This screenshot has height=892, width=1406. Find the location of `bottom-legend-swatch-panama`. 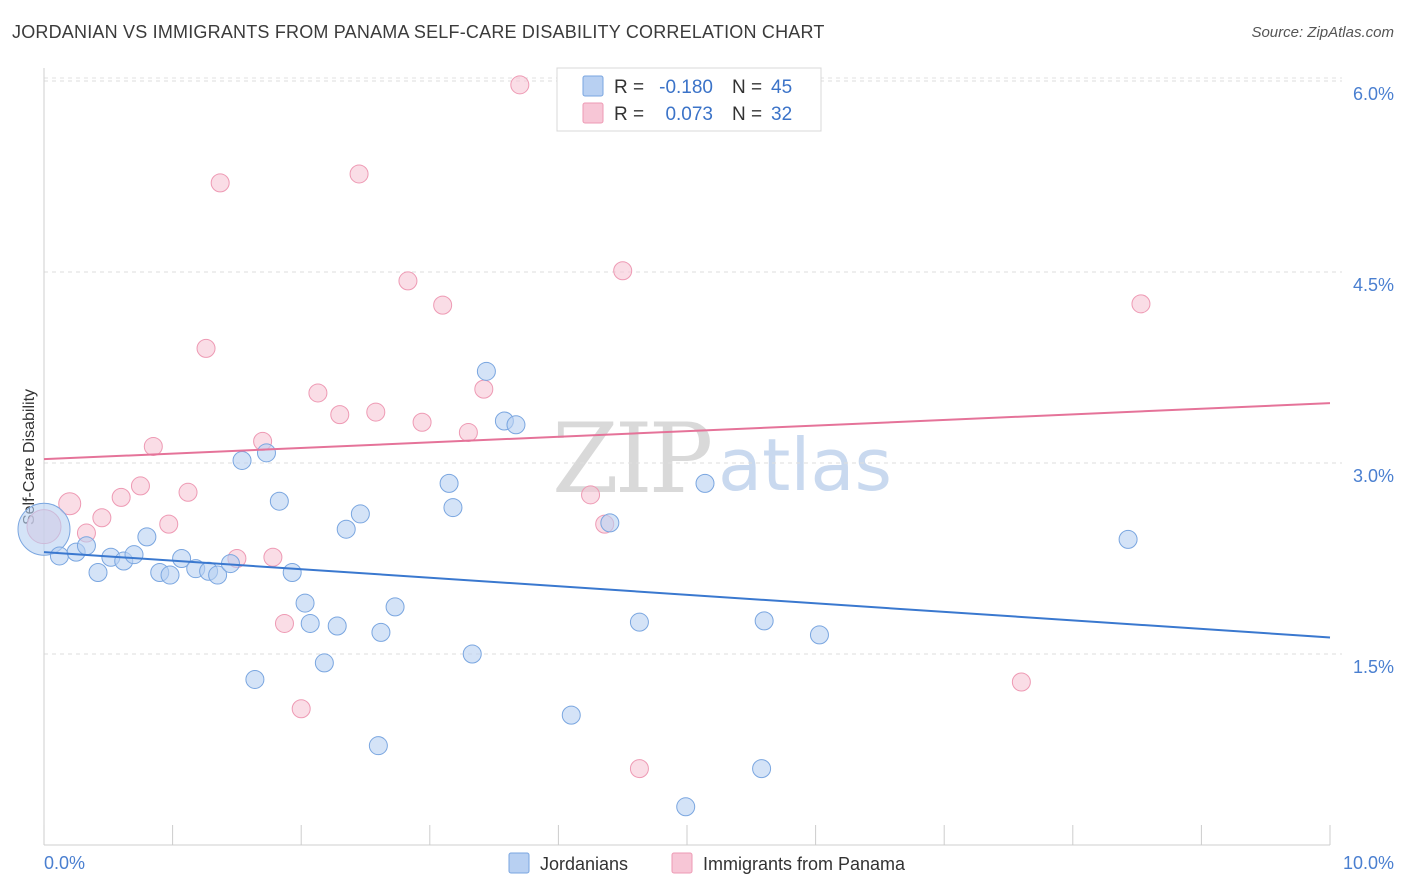

bottom-legend-swatch-panama is located at coordinates (682, 863).